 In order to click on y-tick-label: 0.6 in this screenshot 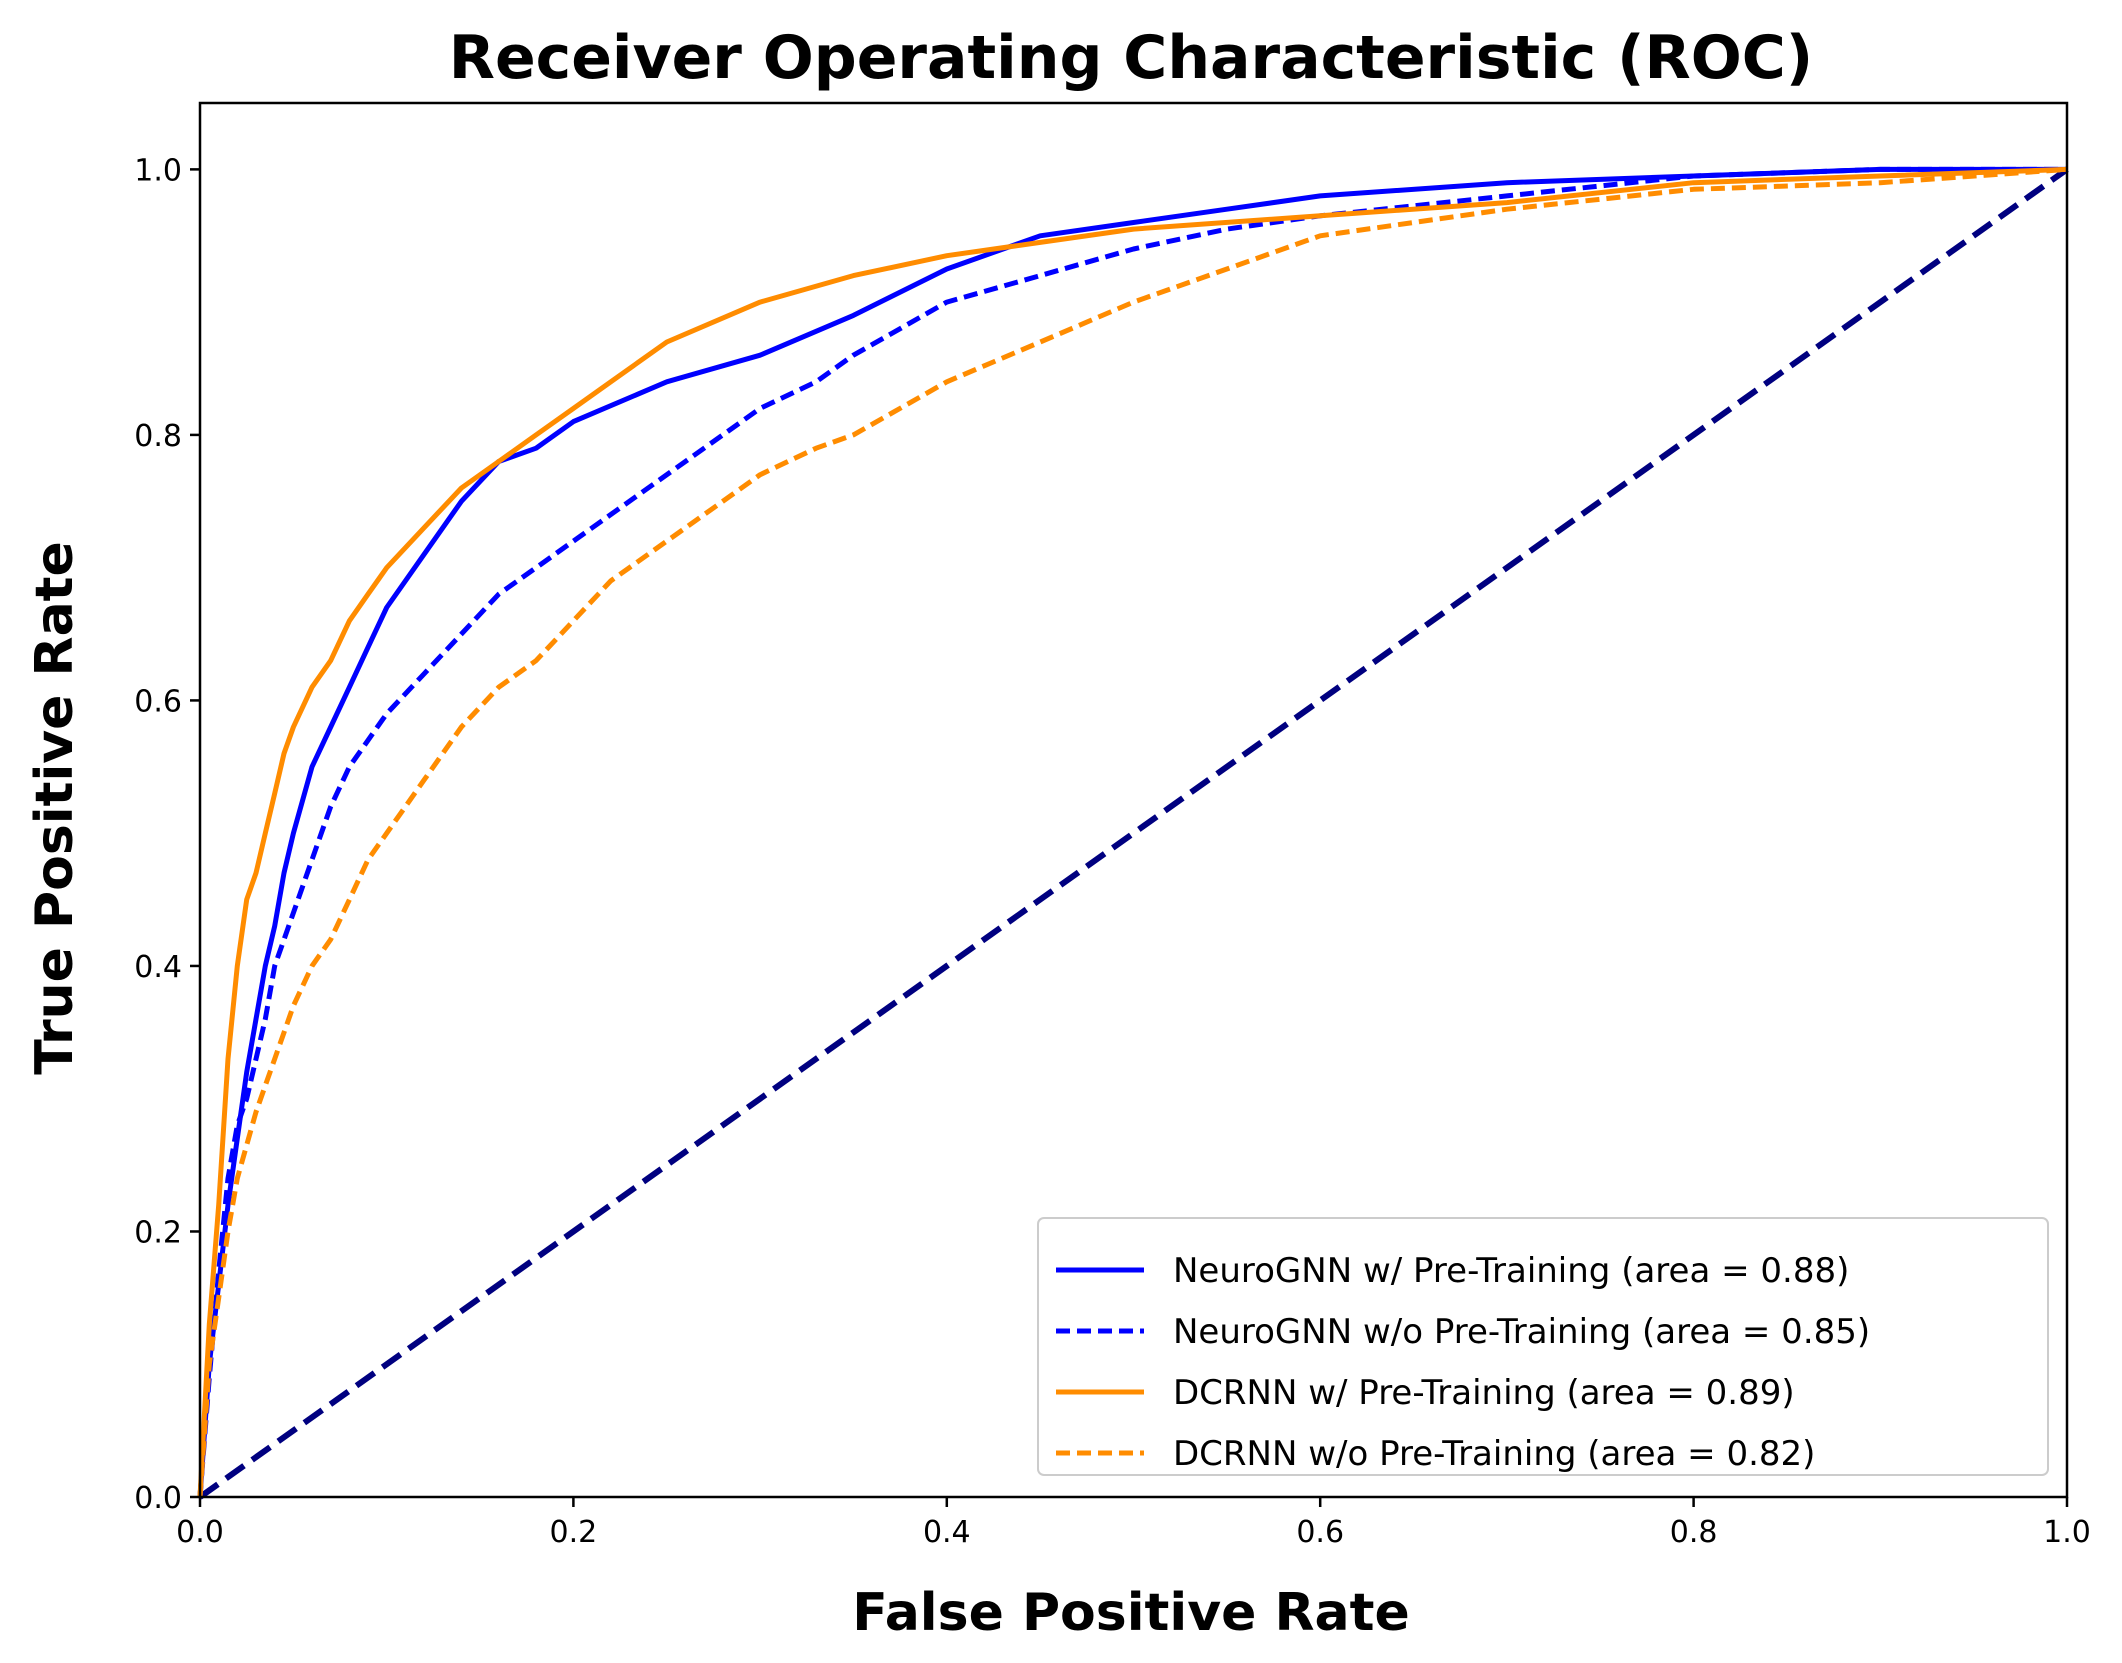, I will do `click(158, 701)`.